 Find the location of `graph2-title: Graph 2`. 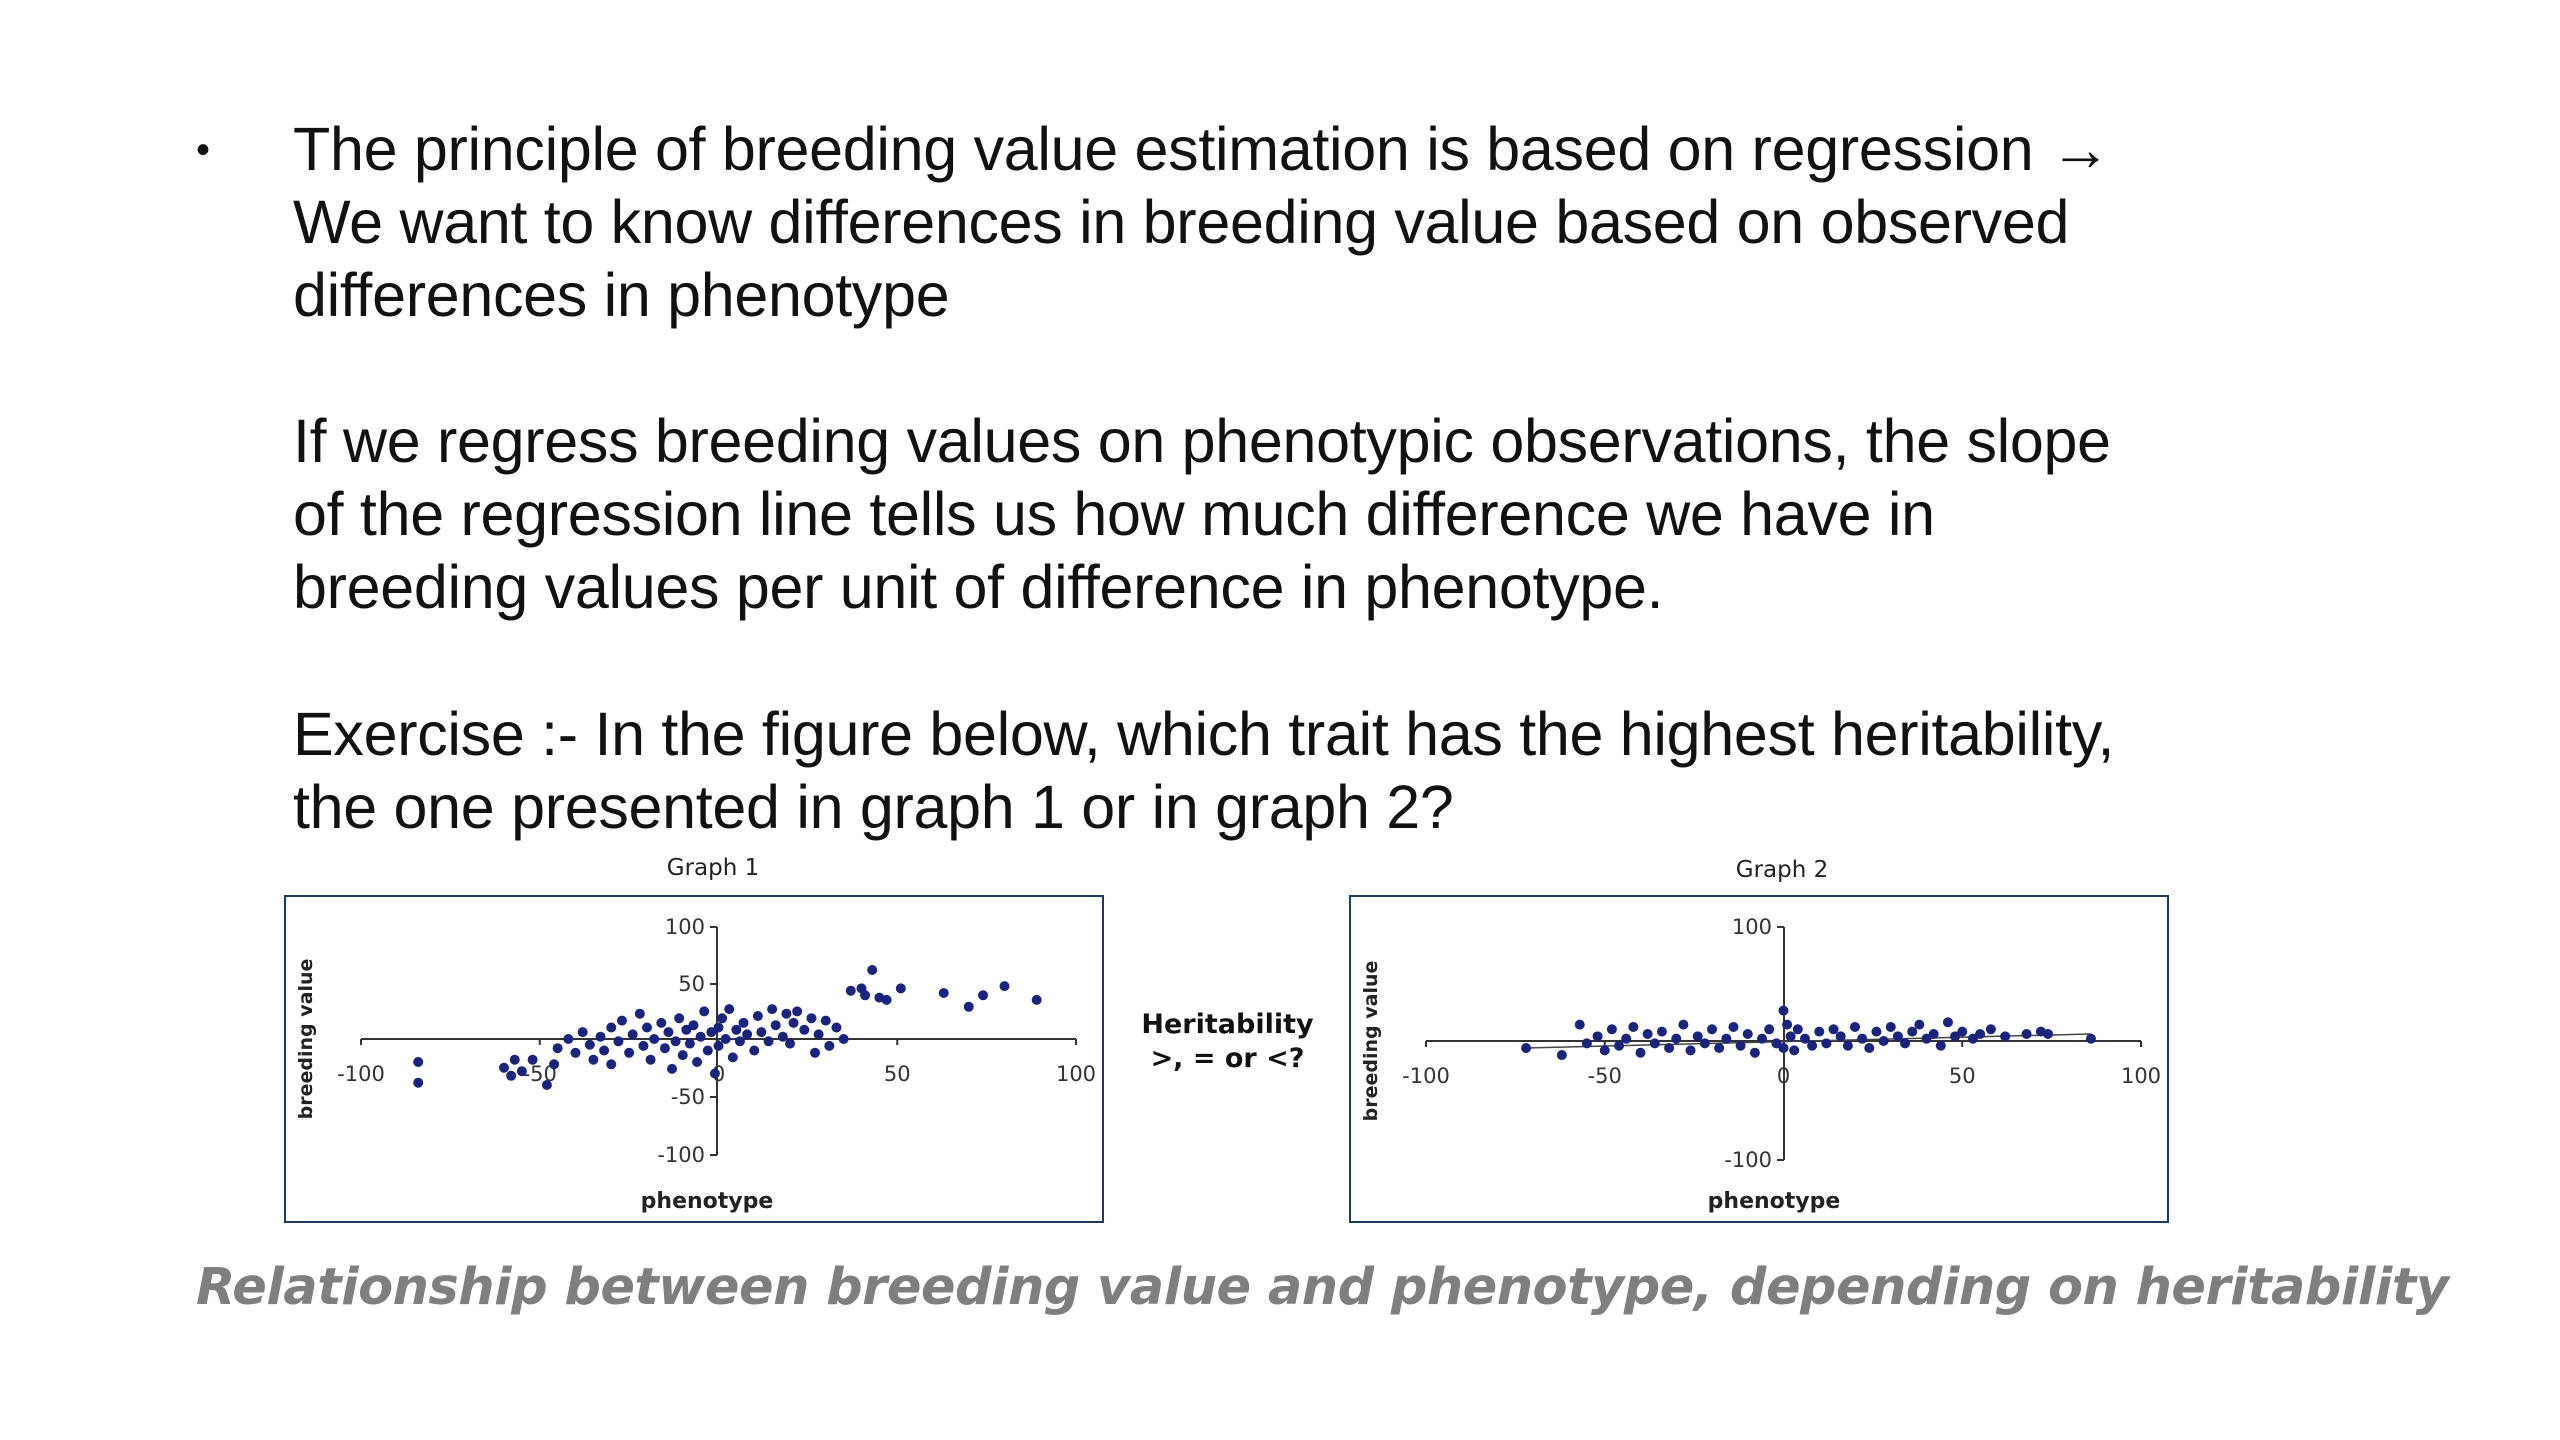

graph2-title: Graph 2 is located at coordinates (1782, 870).